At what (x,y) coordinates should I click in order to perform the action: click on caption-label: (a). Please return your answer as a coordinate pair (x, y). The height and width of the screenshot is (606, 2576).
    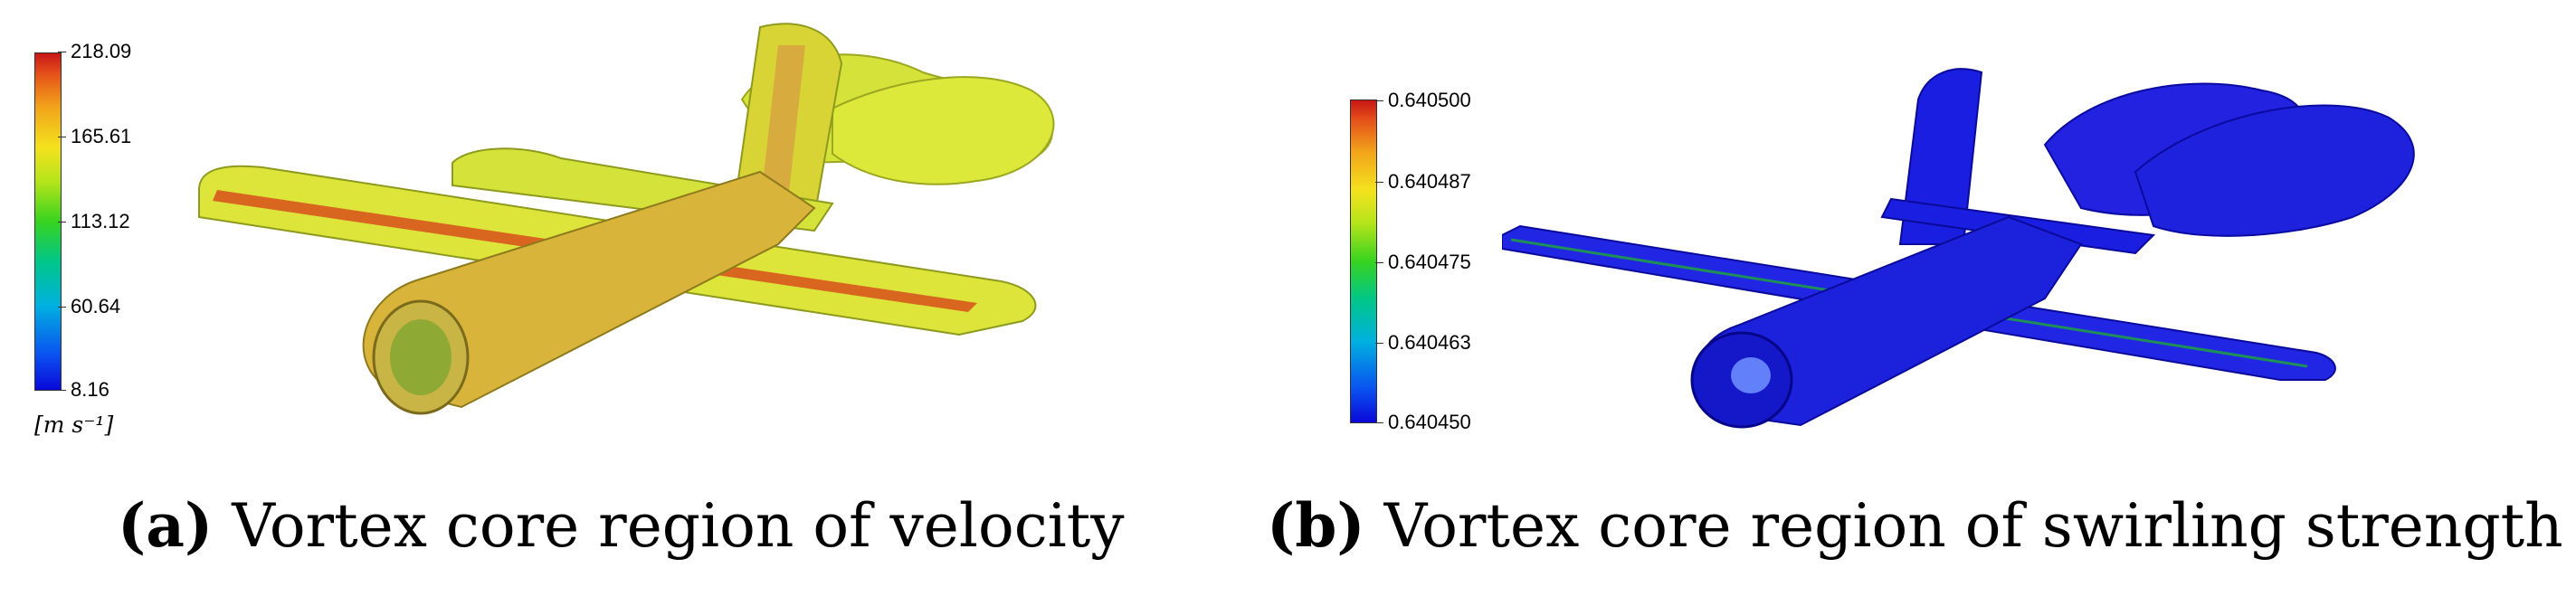
    Looking at the image, I should click on (166, 525).